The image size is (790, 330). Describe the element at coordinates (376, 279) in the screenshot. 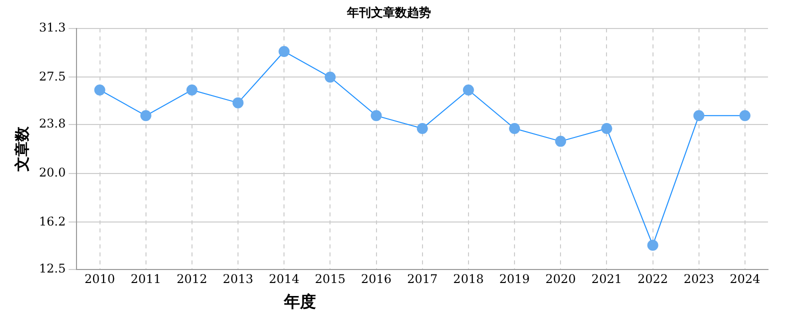

I see `x-tick-label: 2016` at that location.